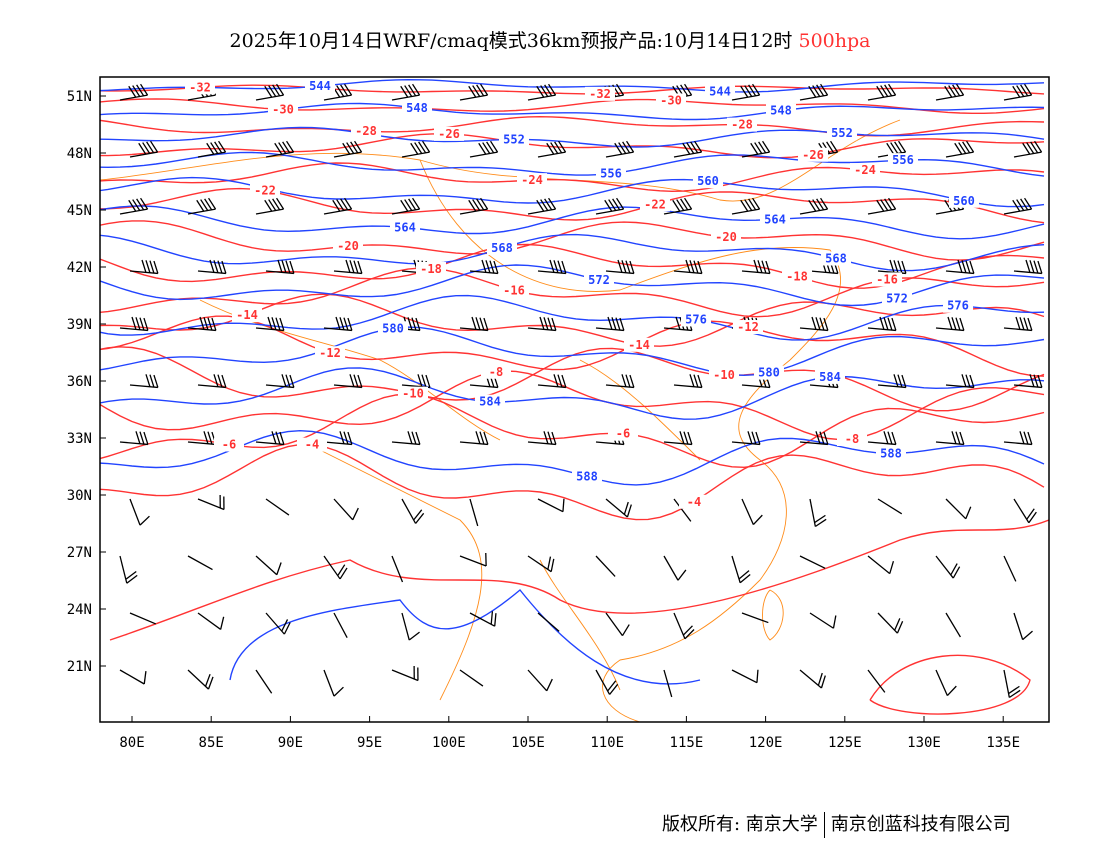  What do you see at coordinates (842, 133) in the screenshot?
I see `height-contour-label: 552` at bounding box center [842, 133].